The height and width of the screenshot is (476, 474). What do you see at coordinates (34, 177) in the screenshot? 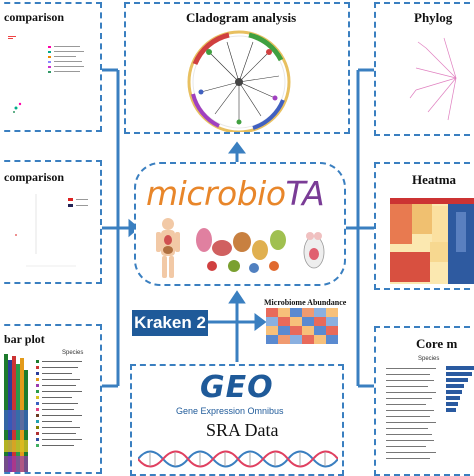
I see `panel-mid-left-title: comparison` at bounding box center [34, 177].